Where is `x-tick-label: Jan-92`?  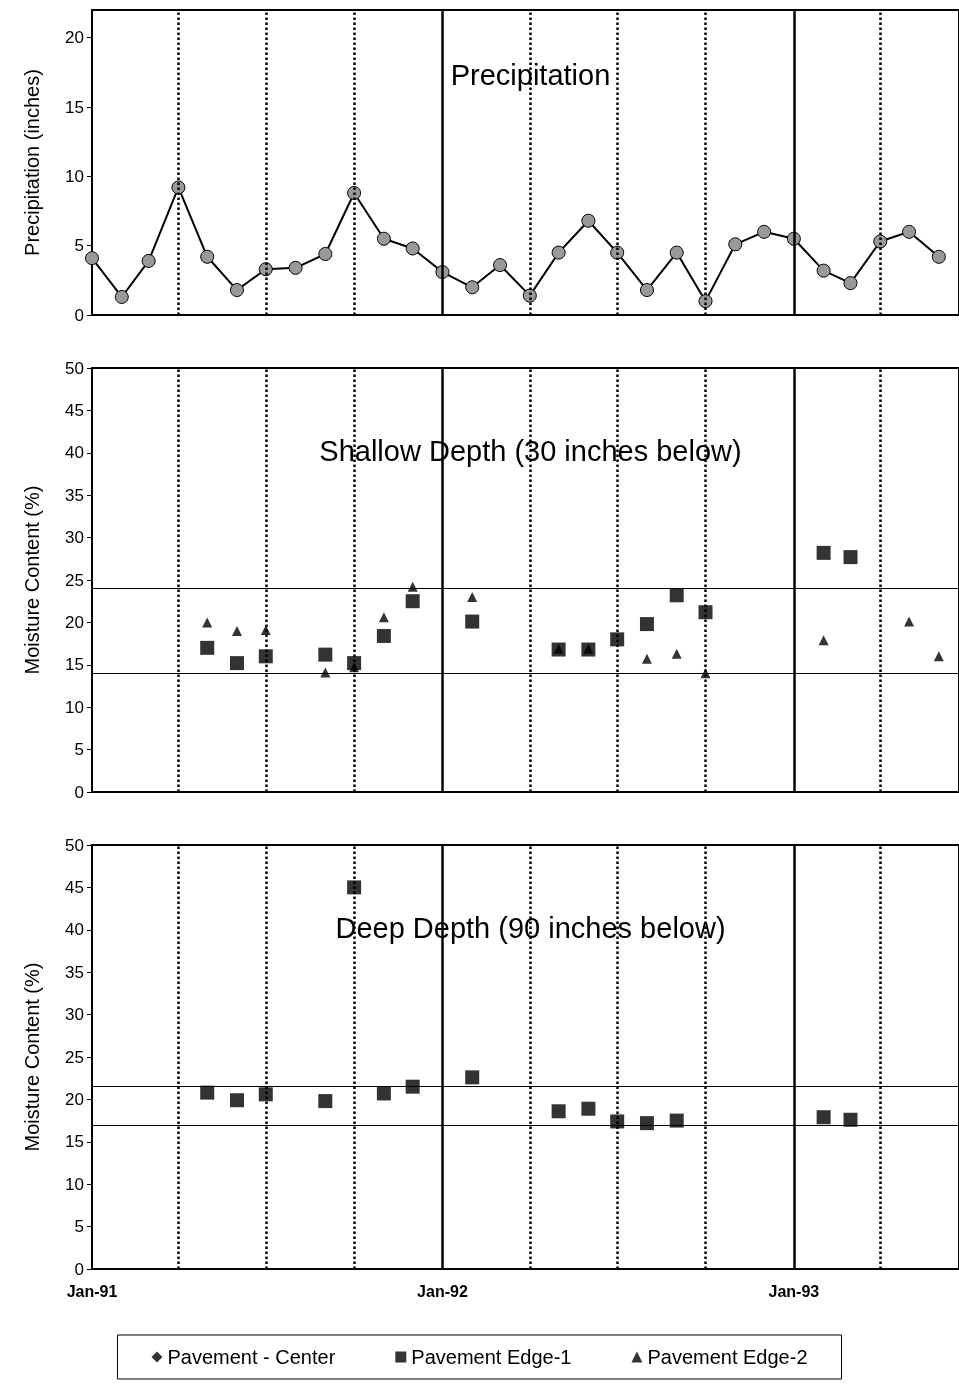 x-tick-label: Jan-92 is located at coordinates (442, 1291).